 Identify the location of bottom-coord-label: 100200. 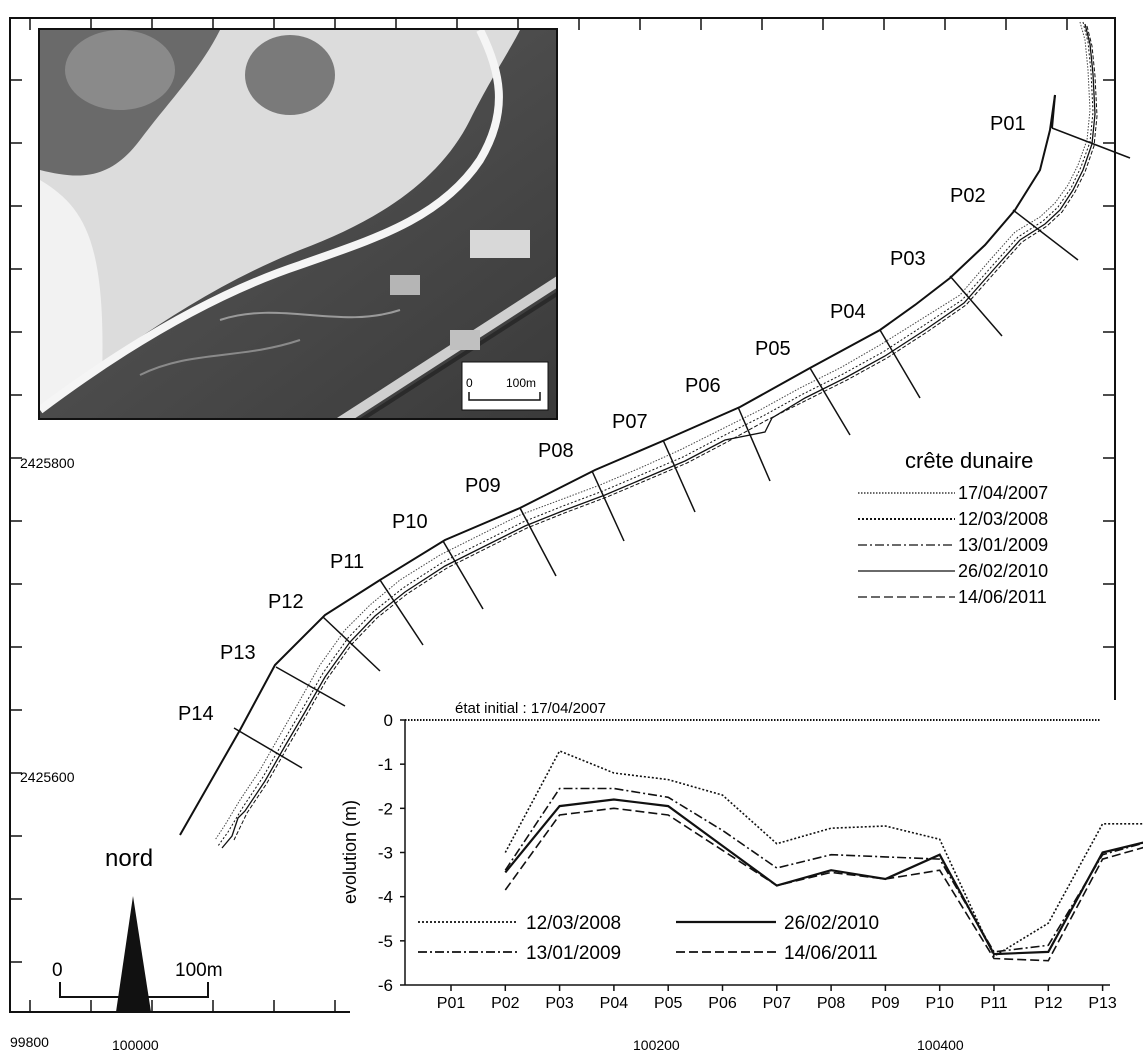
(656, 1045).